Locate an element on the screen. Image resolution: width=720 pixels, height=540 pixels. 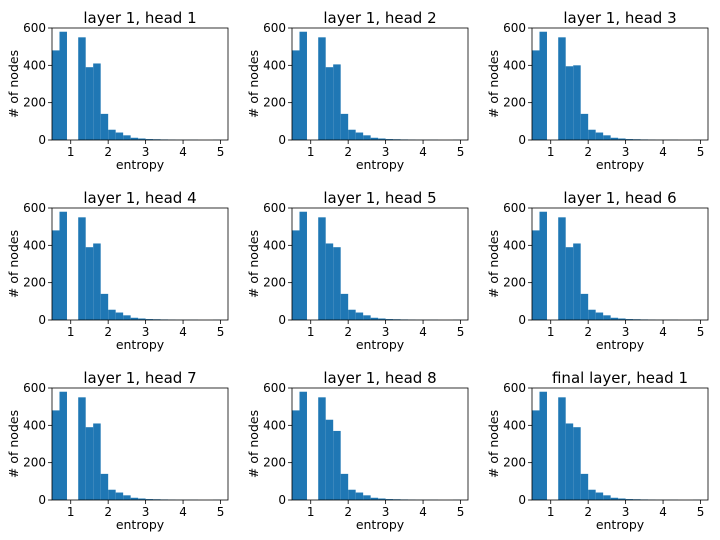
x-axis-label: entropy is located at coordinates (140, 164).